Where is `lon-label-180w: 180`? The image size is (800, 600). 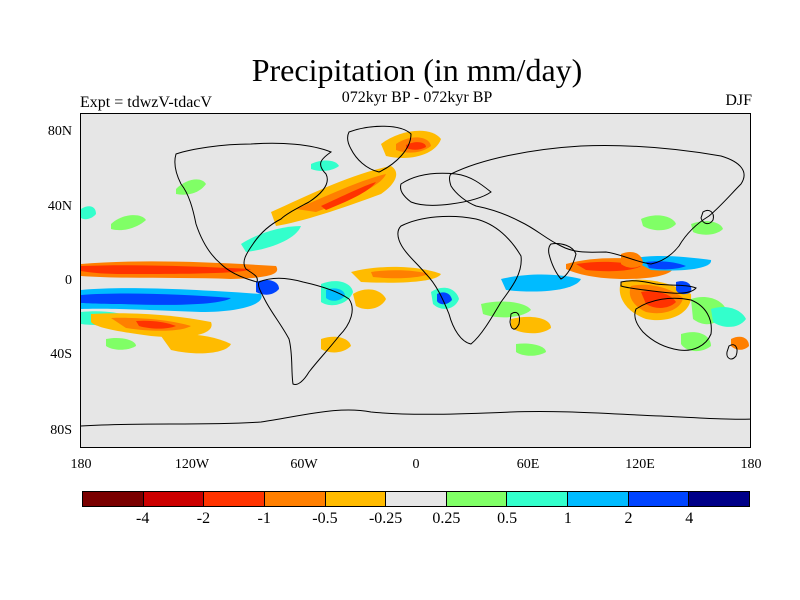
lon-label-180w: 180 is located at coordinates (81, 464).